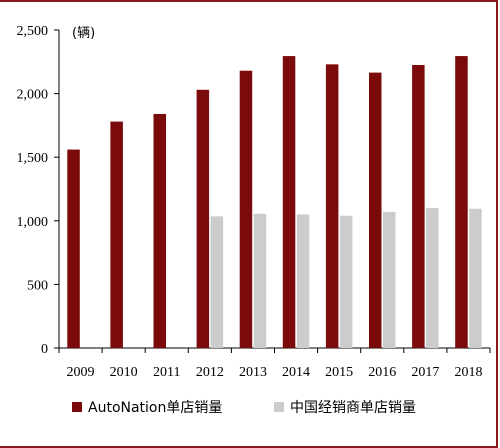 This screenshot has height=448, width=500. What do you see at coordinates (44, 349) in the screenshot?
I see `y-tick-label: 0` at bounding box center [44, 349].